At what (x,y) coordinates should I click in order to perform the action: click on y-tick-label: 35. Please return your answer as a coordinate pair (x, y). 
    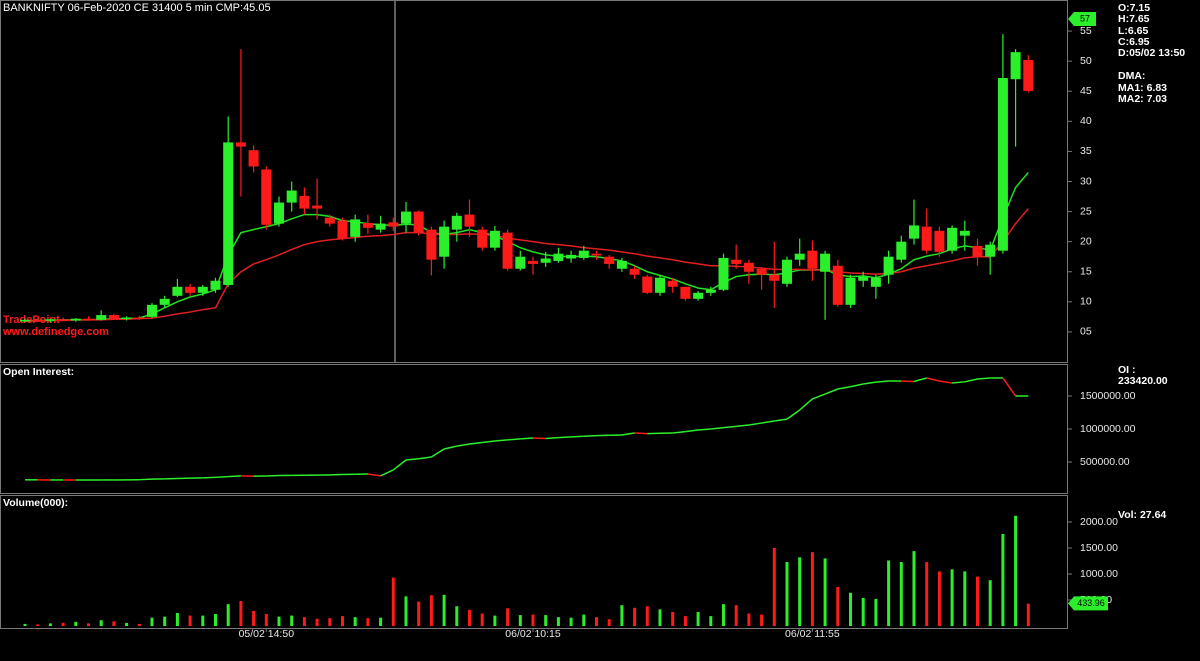
    Looking at the image, I should click on (1086, 151).